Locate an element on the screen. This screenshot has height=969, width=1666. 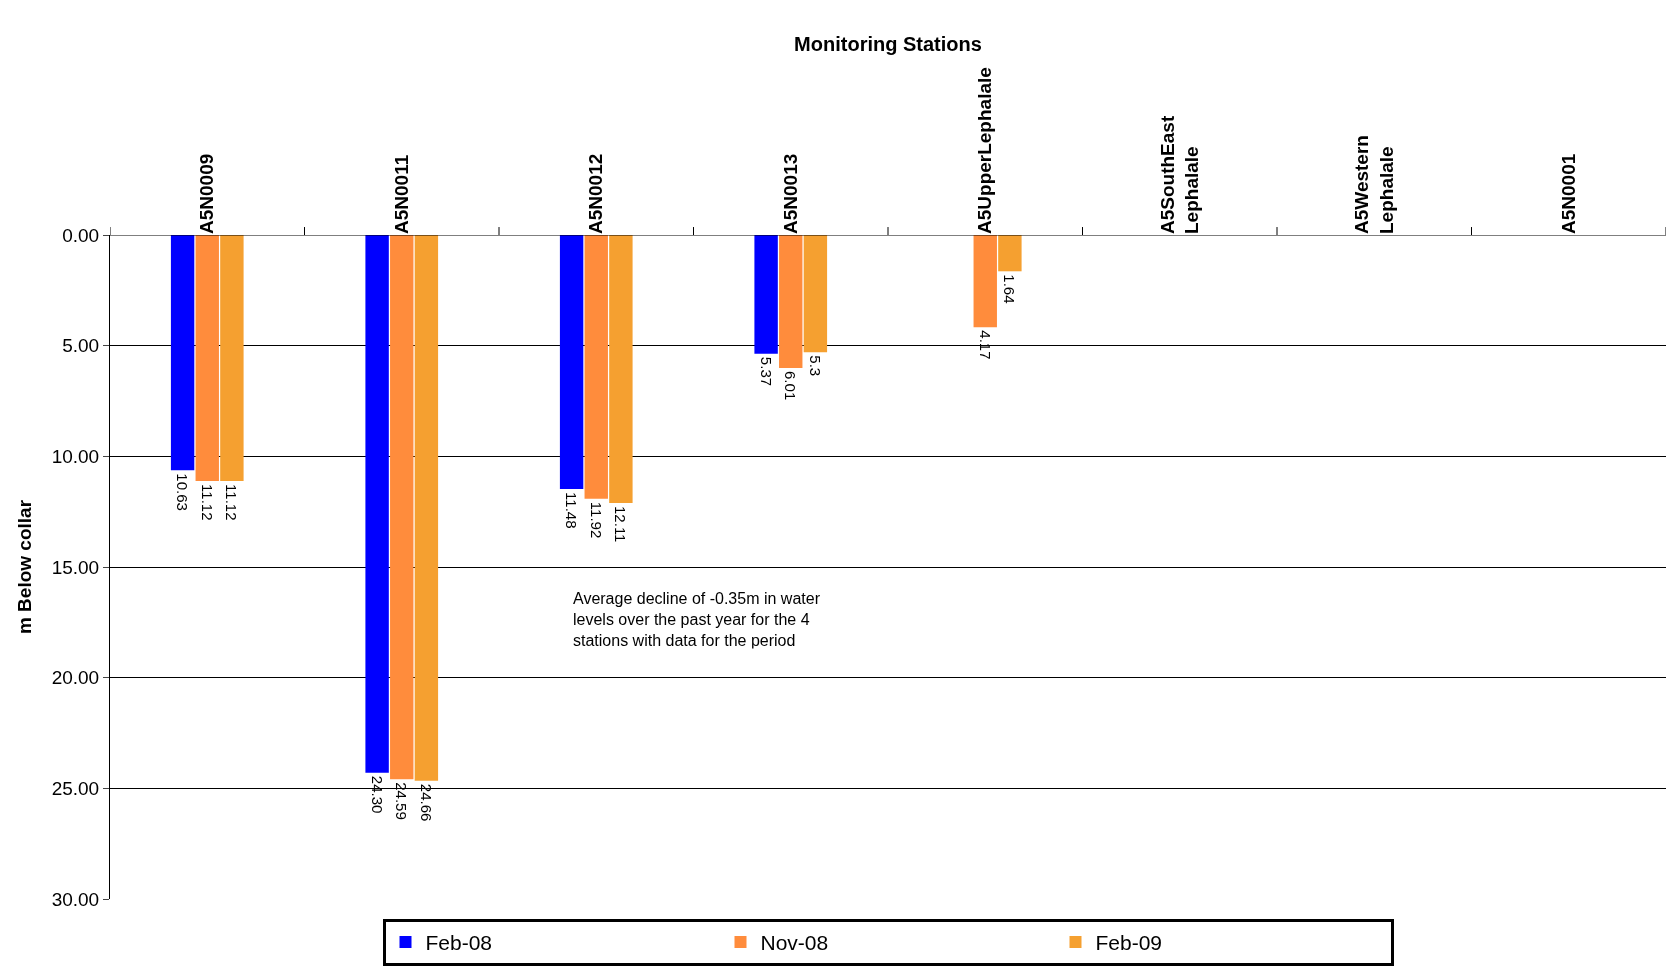
data-label: 24.66 is located at coordinates (426, 802).